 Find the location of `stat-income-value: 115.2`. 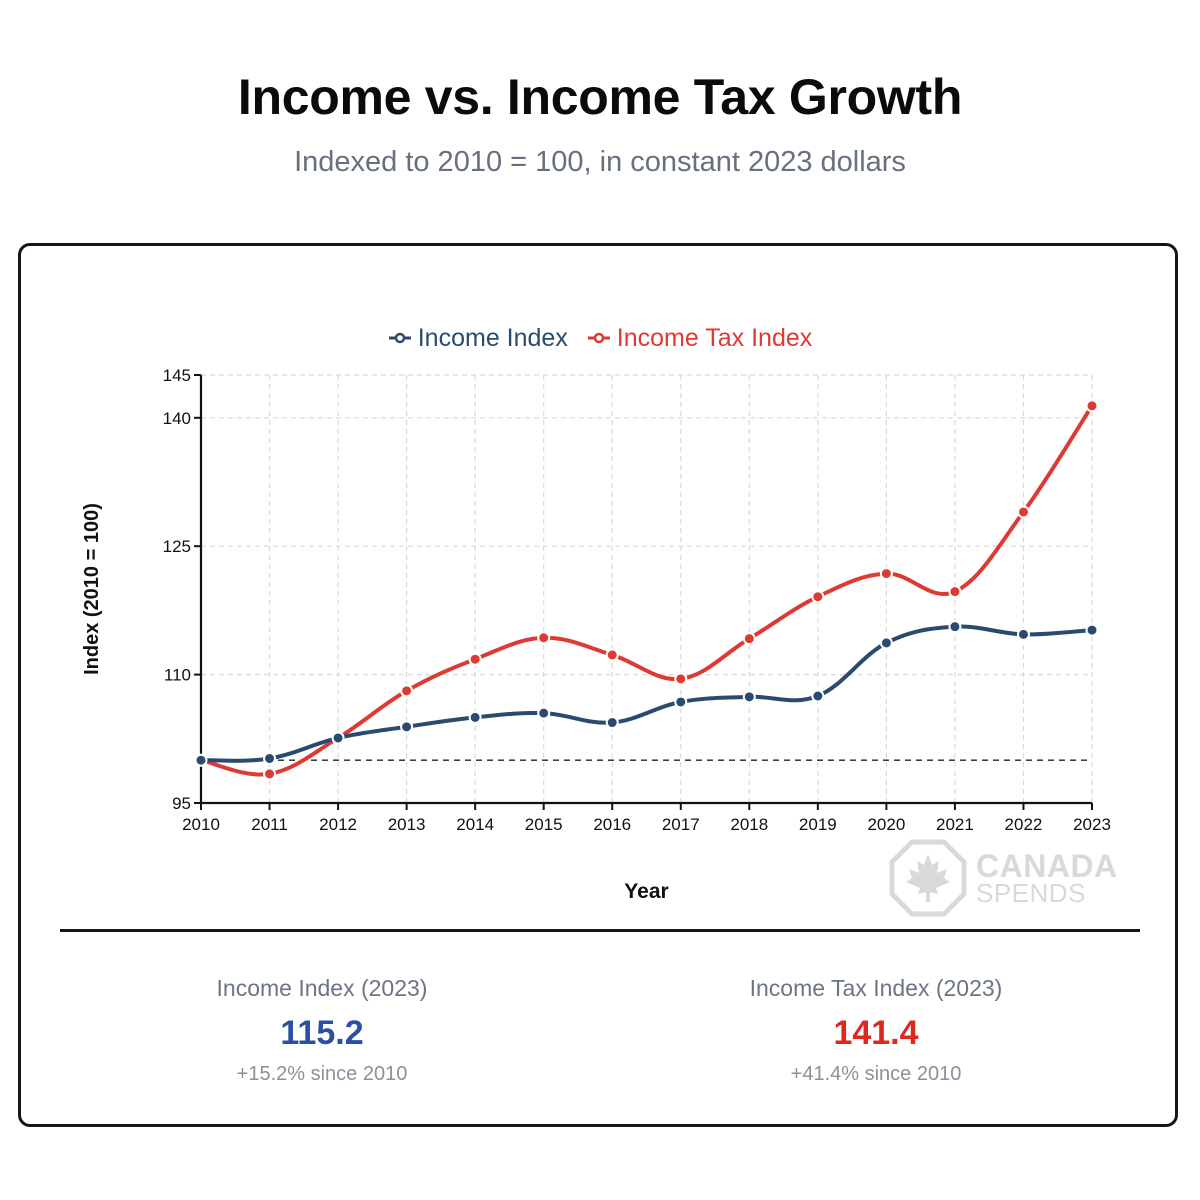

stat-income-value: 115.2 is located at coordinates (322, 1033).